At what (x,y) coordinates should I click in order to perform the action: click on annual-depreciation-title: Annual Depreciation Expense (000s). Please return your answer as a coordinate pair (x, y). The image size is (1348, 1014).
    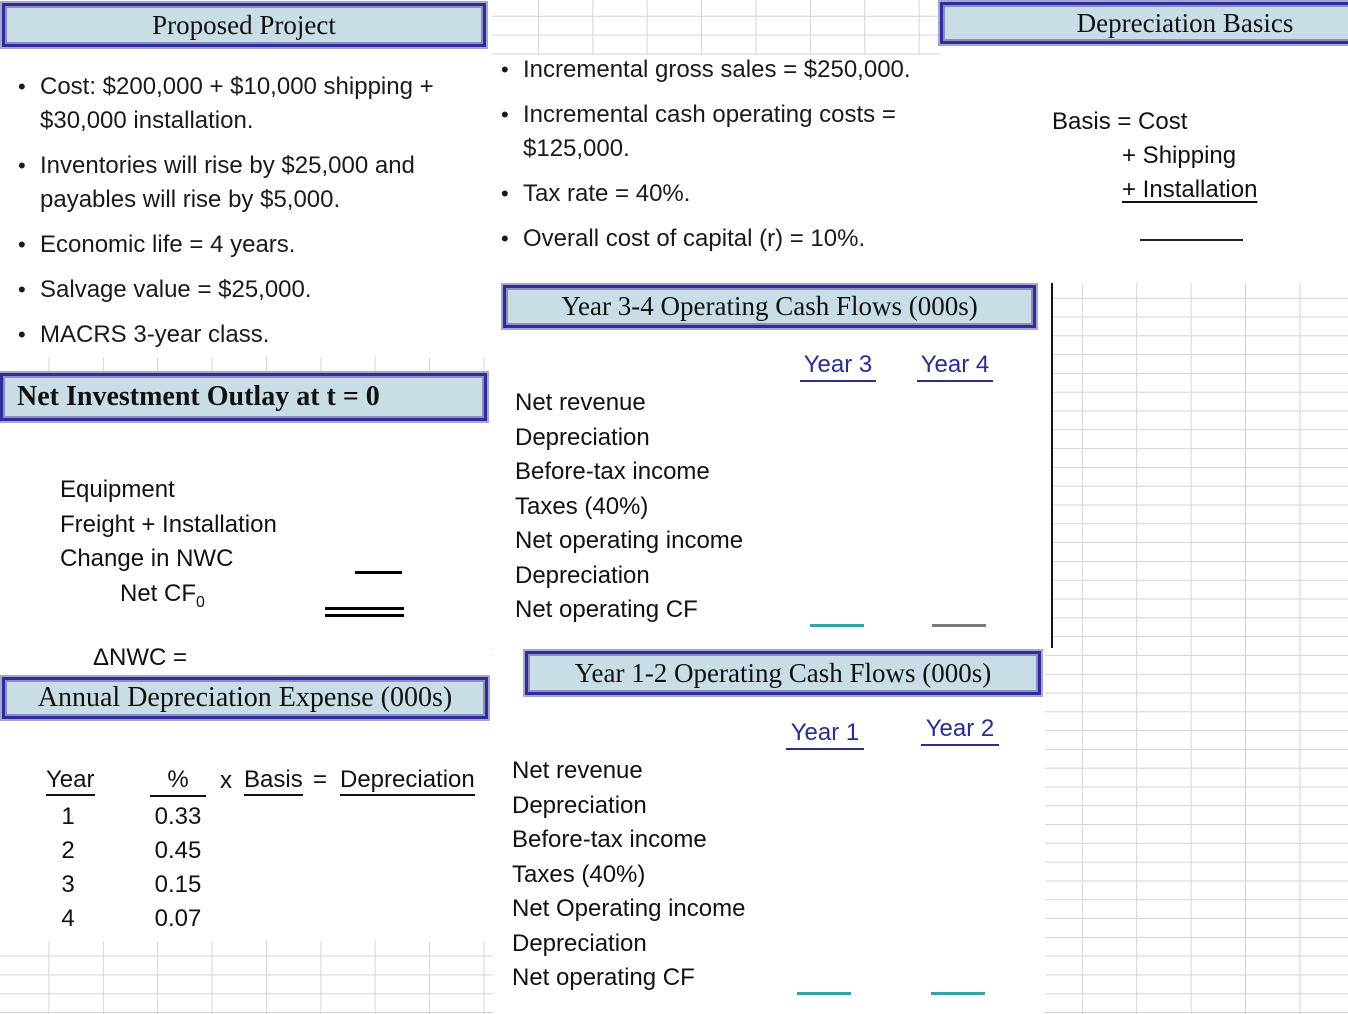
    Looking at the image, I should click on (245, 698).